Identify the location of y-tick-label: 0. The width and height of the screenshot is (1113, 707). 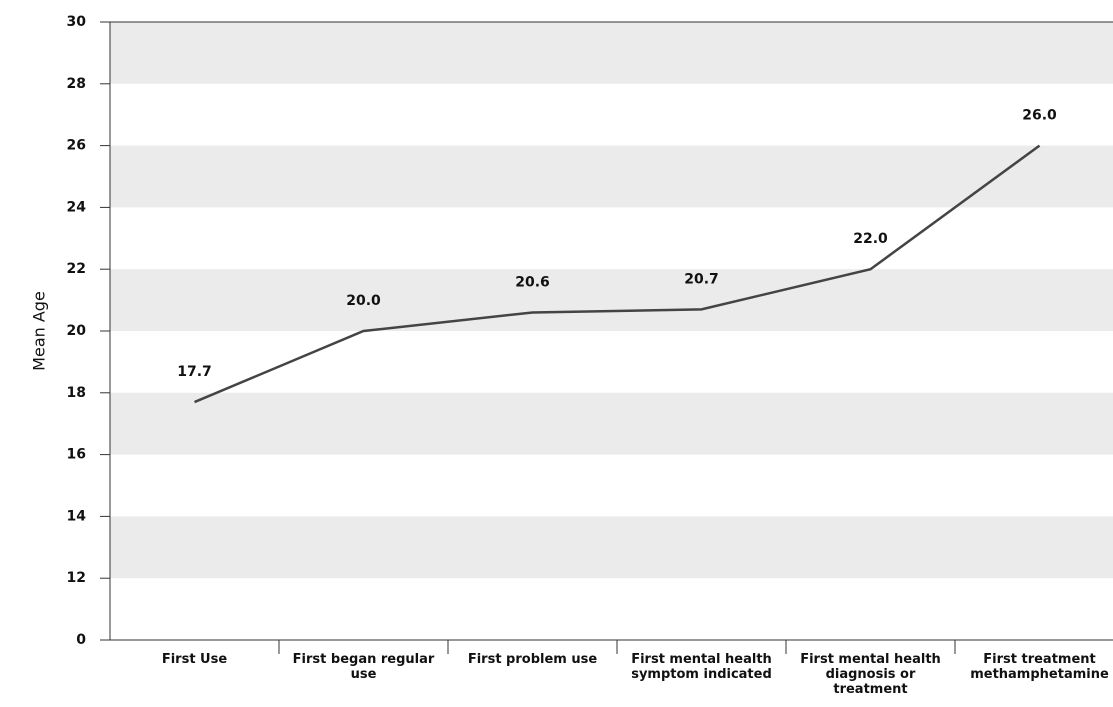
(81, 640).